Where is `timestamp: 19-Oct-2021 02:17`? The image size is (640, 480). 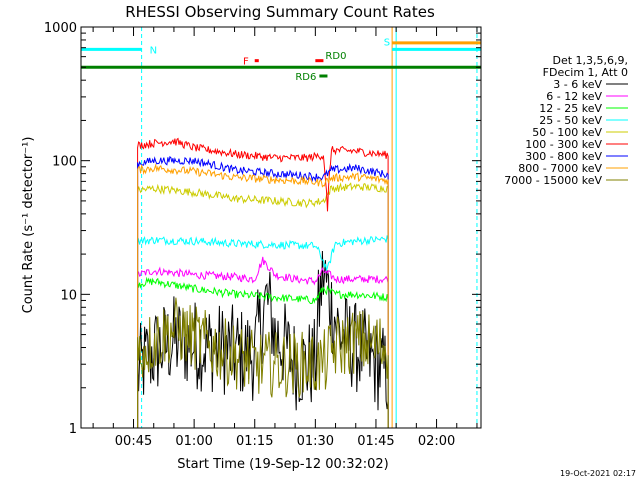
timestamp: 19-Oct-2021 02:17 is located at coordinates (598, 473).